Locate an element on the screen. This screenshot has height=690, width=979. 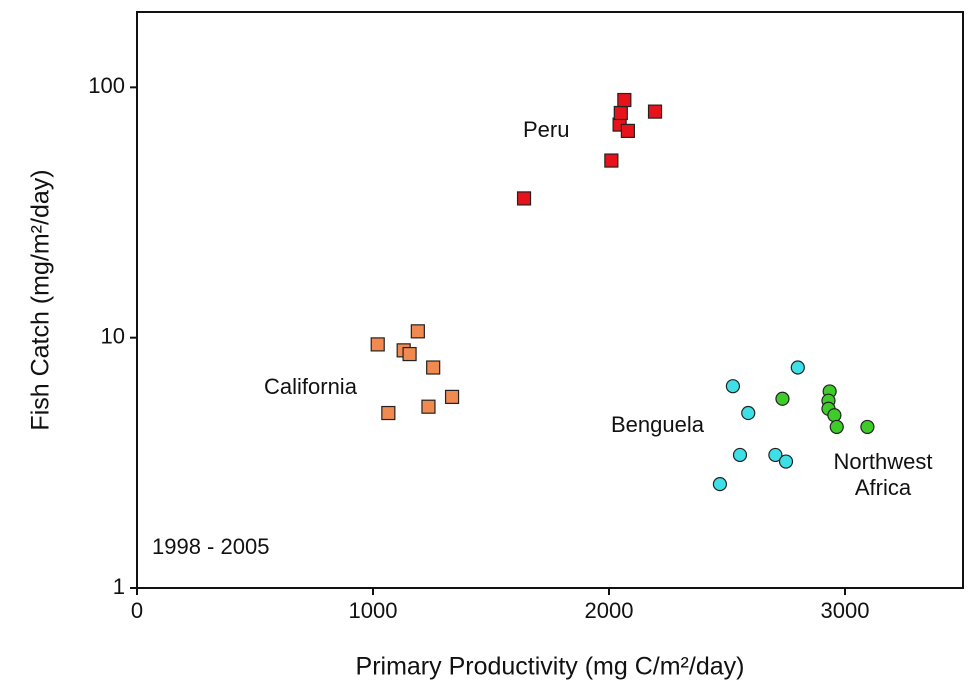
y-tick-label: 10 is located at coordinates (113, 335).